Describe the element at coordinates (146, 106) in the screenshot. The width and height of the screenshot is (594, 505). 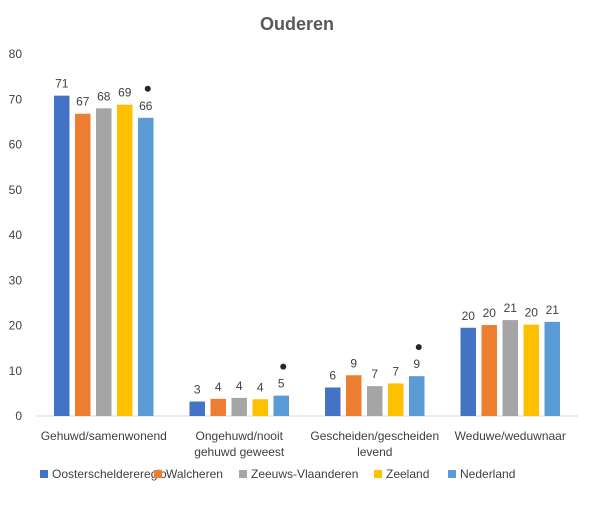
I see `data-label: 66` at that location.